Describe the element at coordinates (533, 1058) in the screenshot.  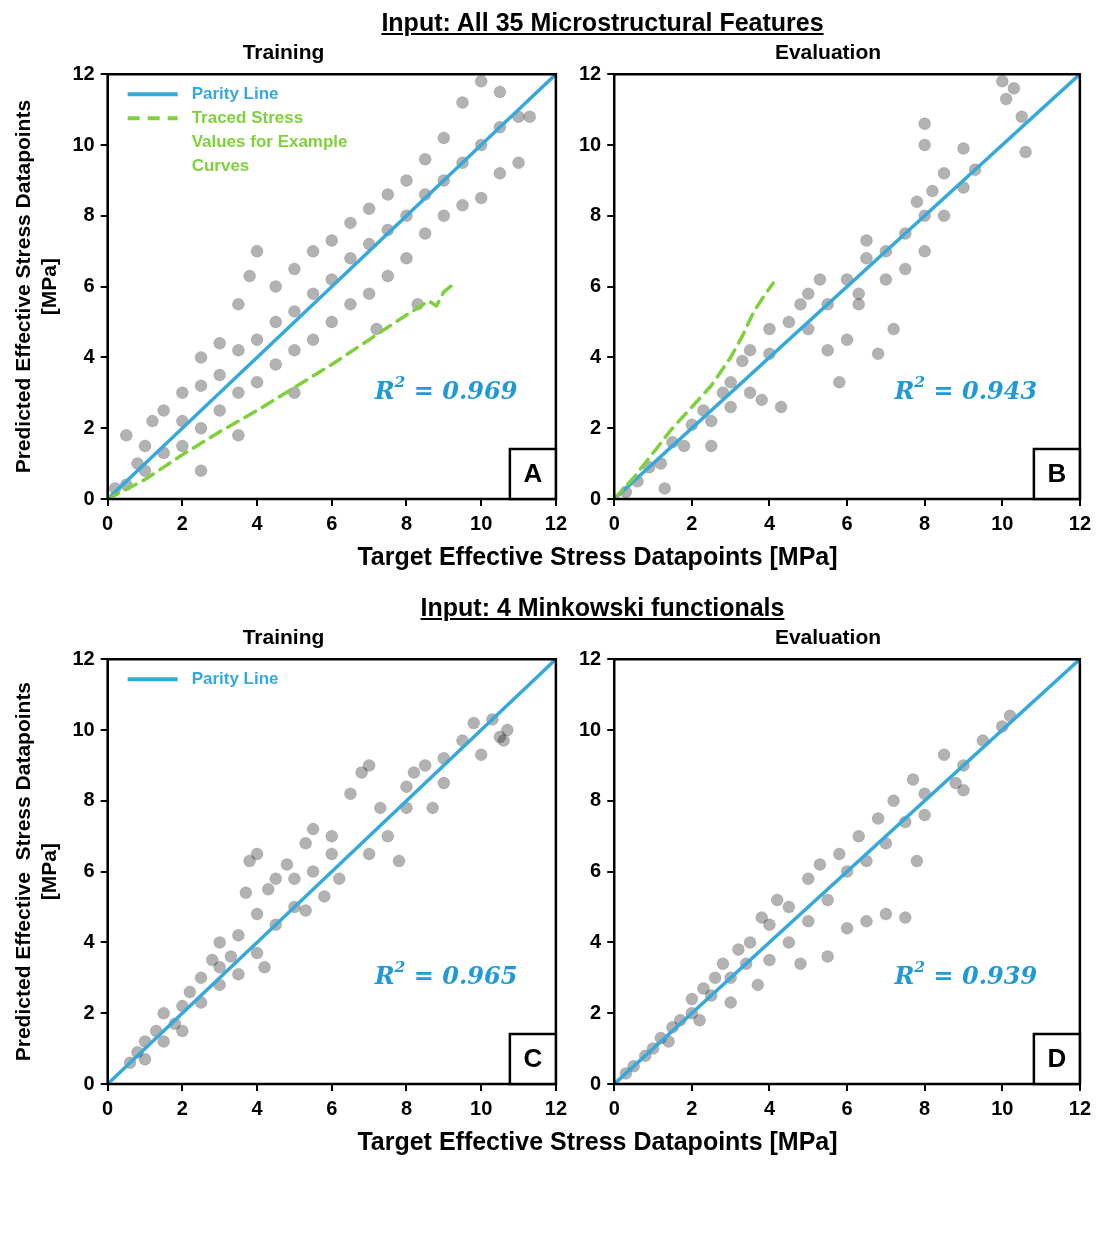
I see `annotation: C` at that location.